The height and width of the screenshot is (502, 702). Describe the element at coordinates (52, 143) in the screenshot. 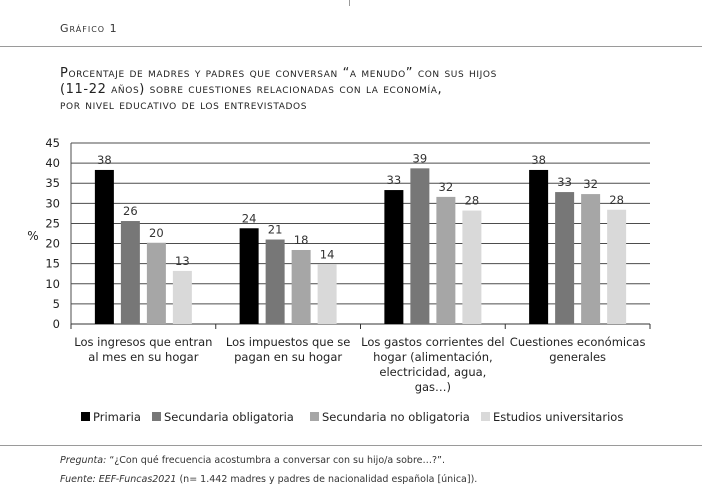

I see `y-tick-label: 45` at that location.